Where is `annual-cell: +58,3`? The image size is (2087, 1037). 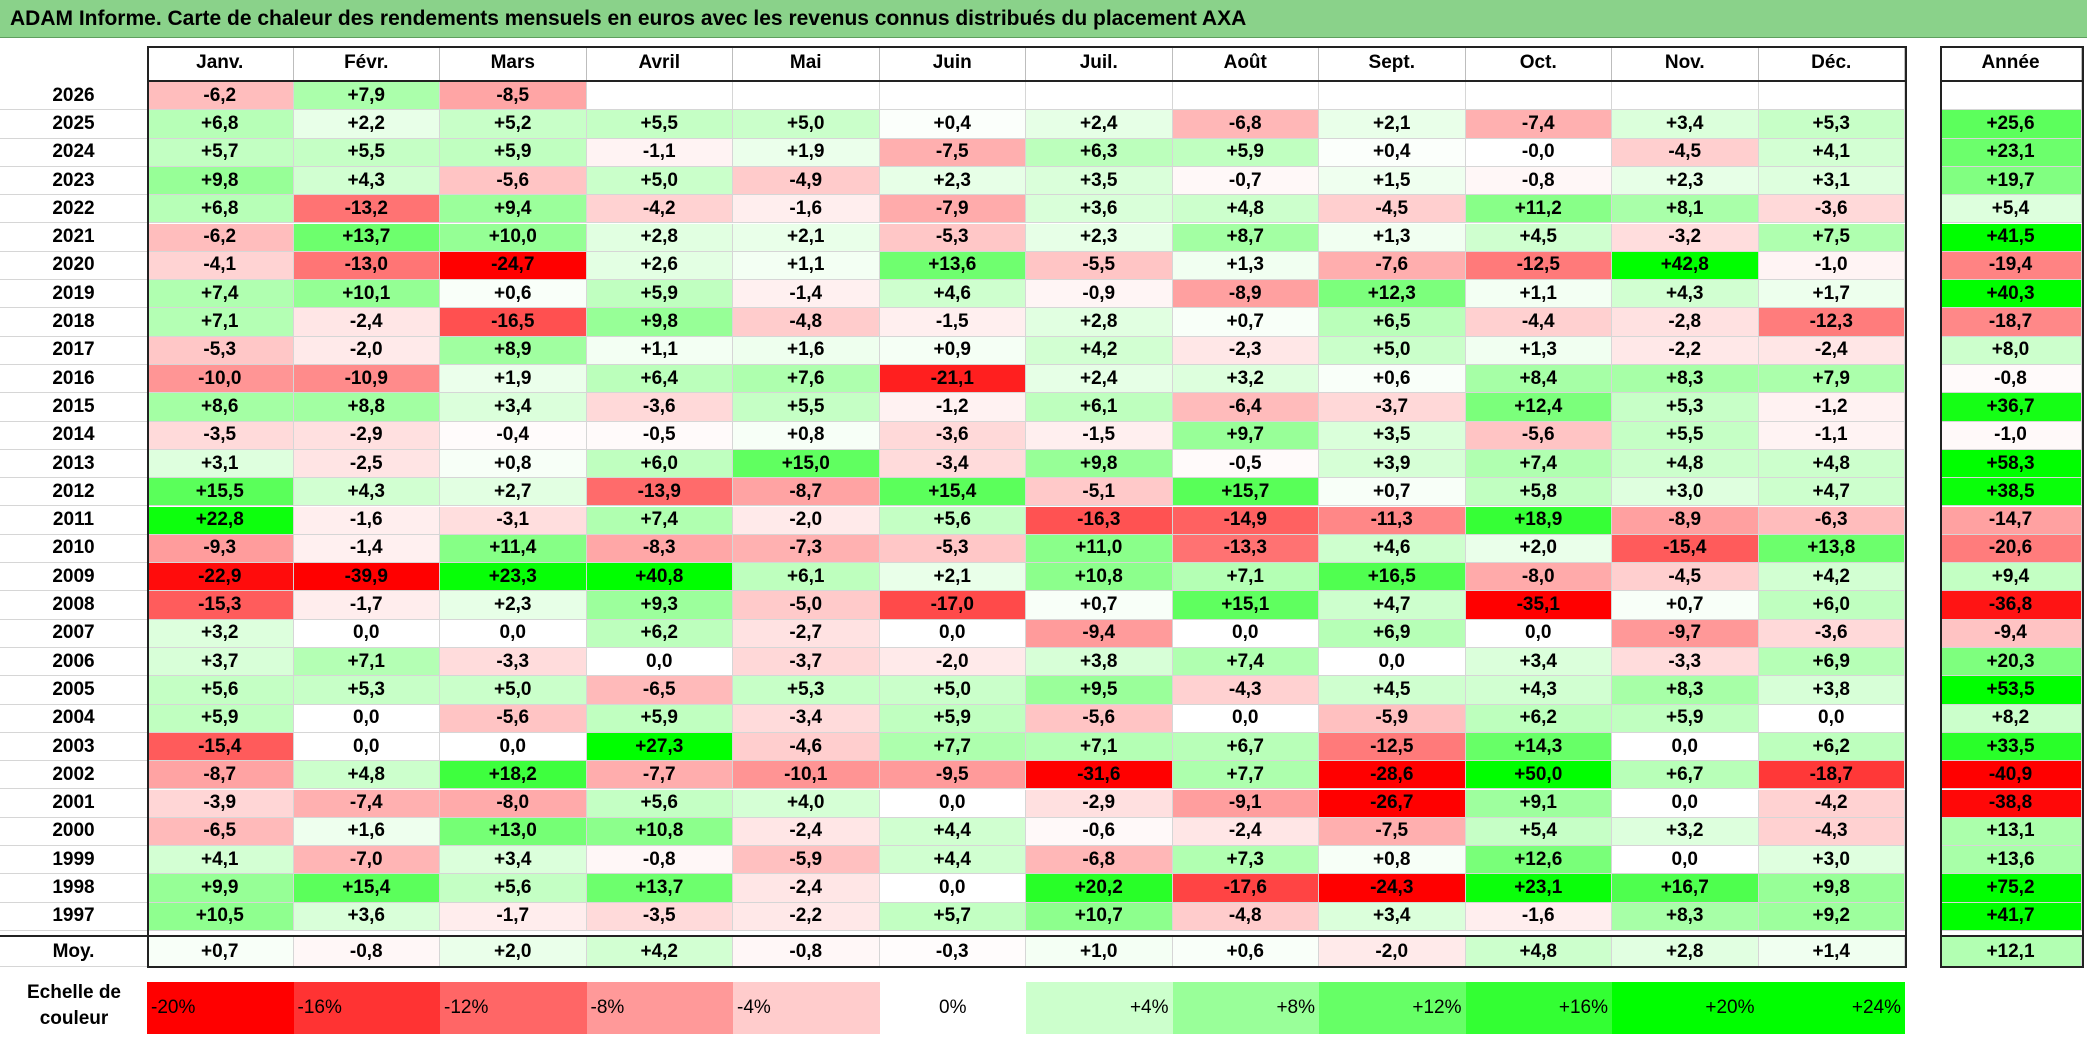 annual-cell: +58,3 is located at coordinates (2011, 464).